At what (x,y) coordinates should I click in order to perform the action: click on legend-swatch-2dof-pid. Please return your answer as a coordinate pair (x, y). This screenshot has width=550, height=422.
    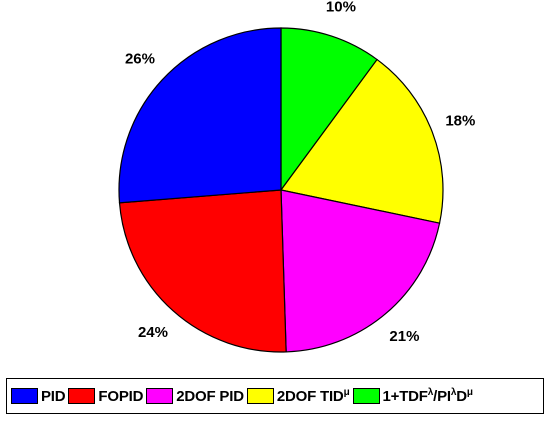
    Looking at the image, I should click on (160, 396).